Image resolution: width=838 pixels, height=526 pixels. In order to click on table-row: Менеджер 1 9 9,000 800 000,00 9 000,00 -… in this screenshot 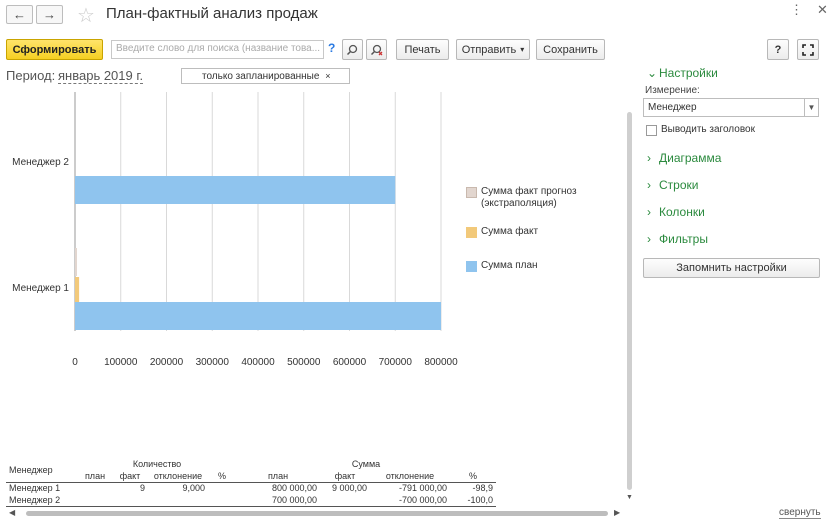, I will do `click(251, 488)`.